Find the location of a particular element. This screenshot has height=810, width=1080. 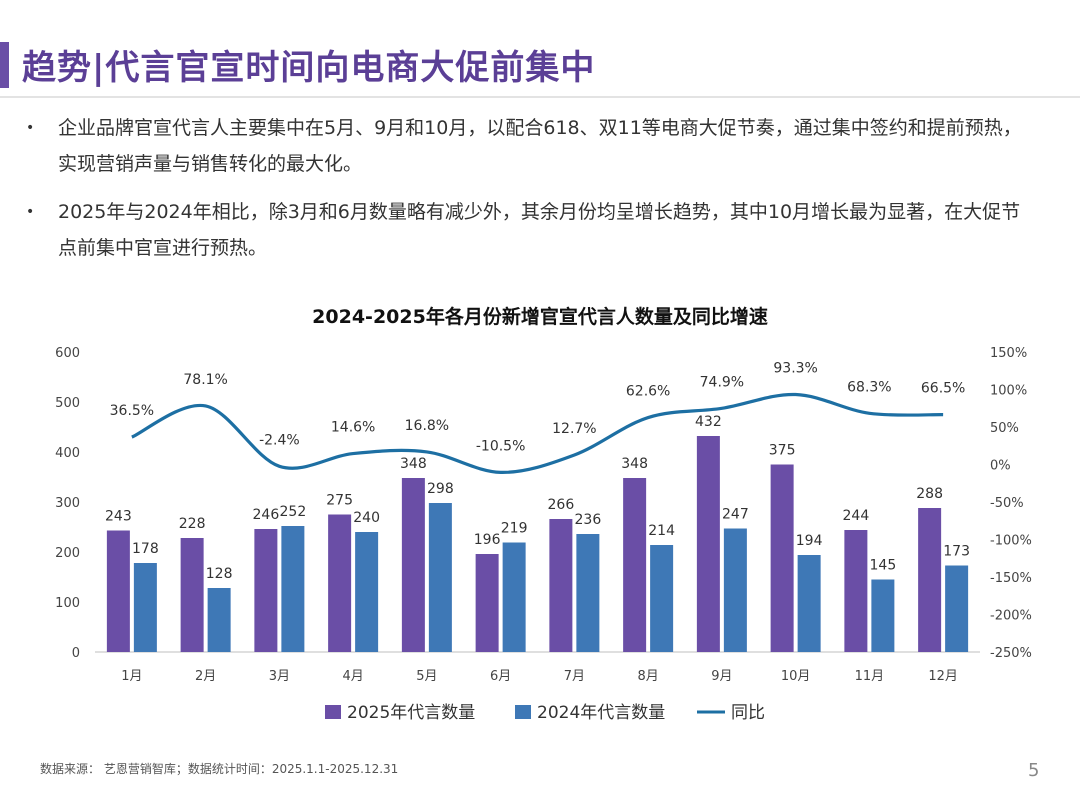

bar-2025-label: 246 is located at coordinates (266, 515).